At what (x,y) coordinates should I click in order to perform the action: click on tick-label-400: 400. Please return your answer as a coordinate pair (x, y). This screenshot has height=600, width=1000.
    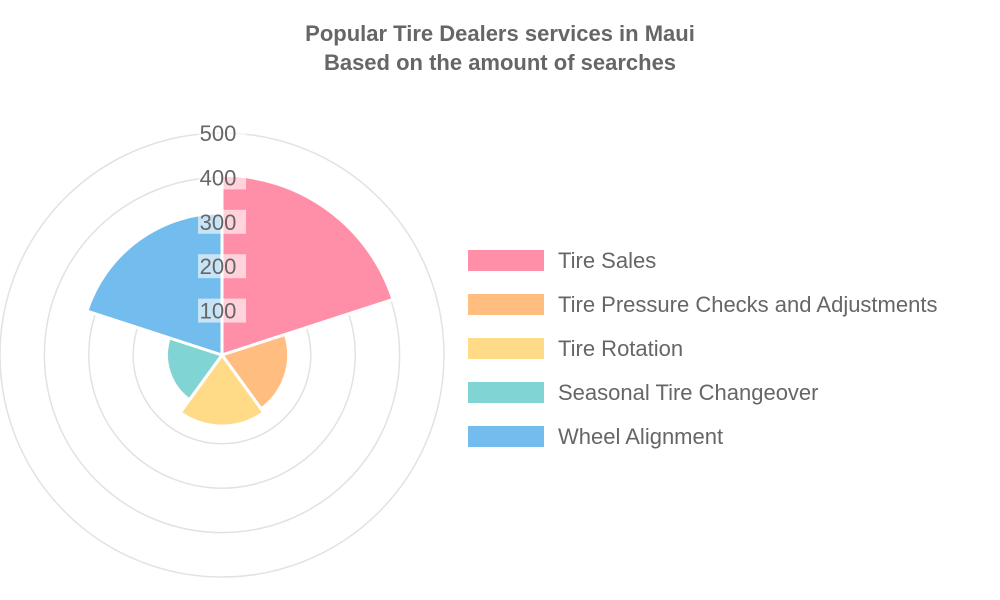
    Looking at the image, I should click on (222, 177).